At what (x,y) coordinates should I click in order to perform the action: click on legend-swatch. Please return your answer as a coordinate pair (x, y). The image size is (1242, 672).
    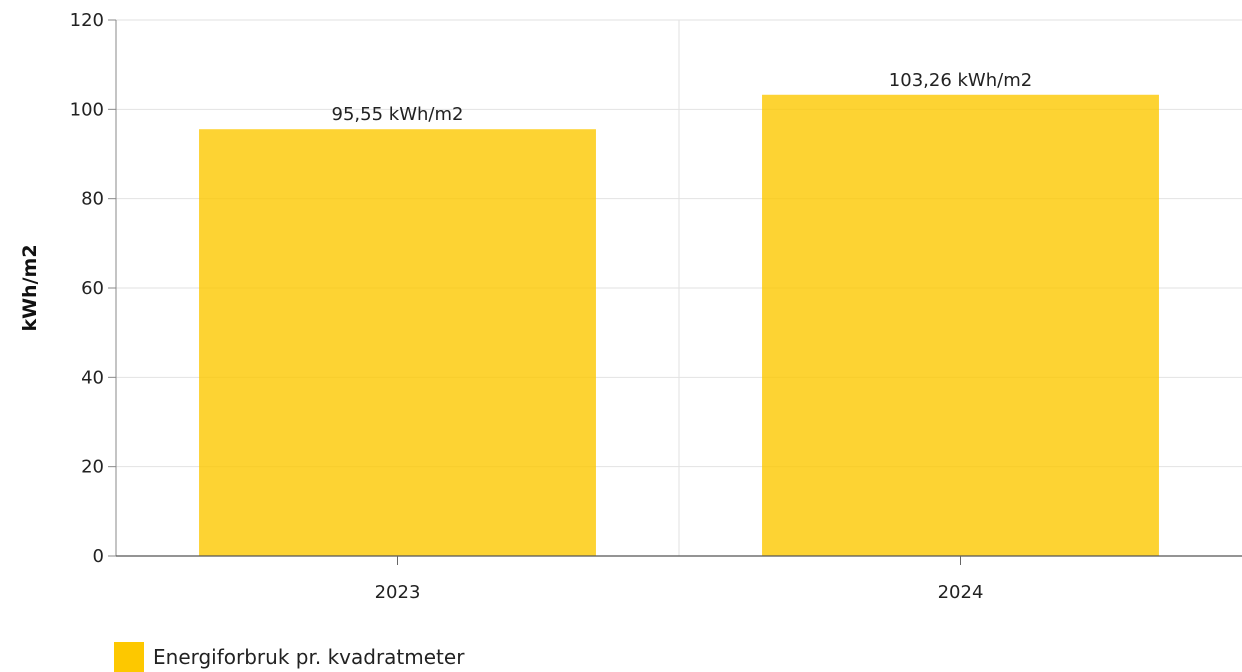
    Looking at the image, I should click on (129, 657).